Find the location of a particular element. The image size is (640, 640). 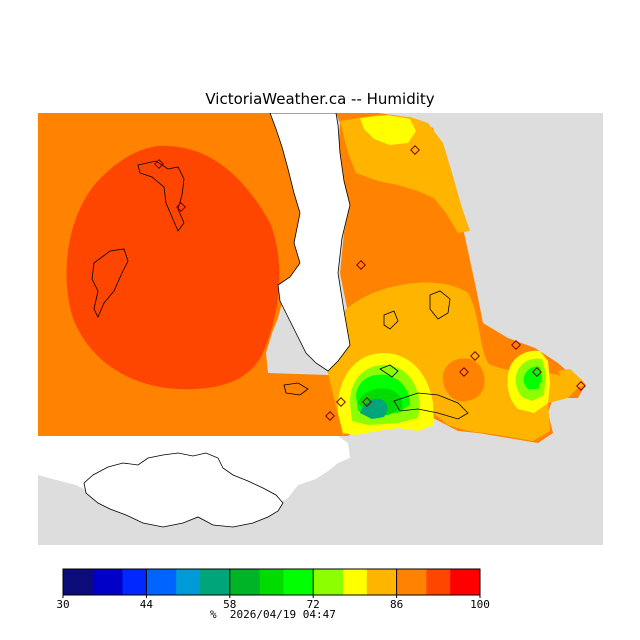

legend-color-bins is located at coordinates (272, 582).